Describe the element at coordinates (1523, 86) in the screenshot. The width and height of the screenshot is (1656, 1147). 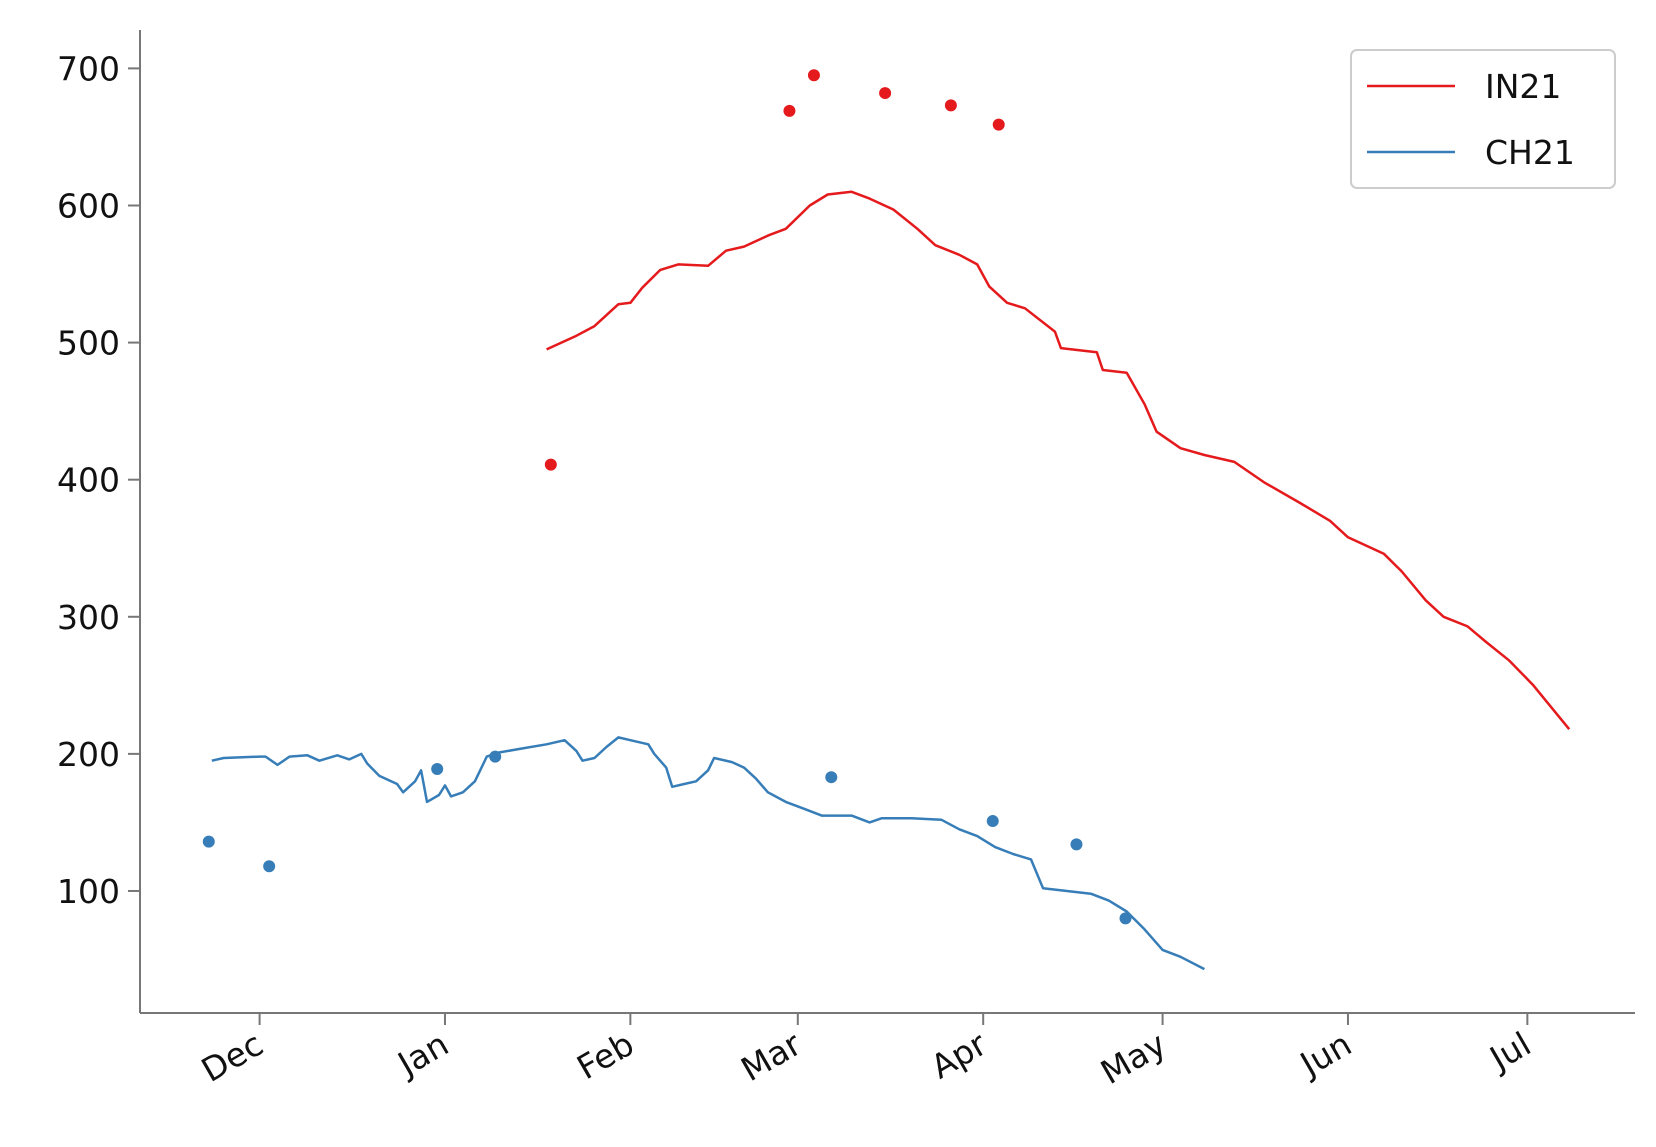
I see `legend-label: IN21` at that location.